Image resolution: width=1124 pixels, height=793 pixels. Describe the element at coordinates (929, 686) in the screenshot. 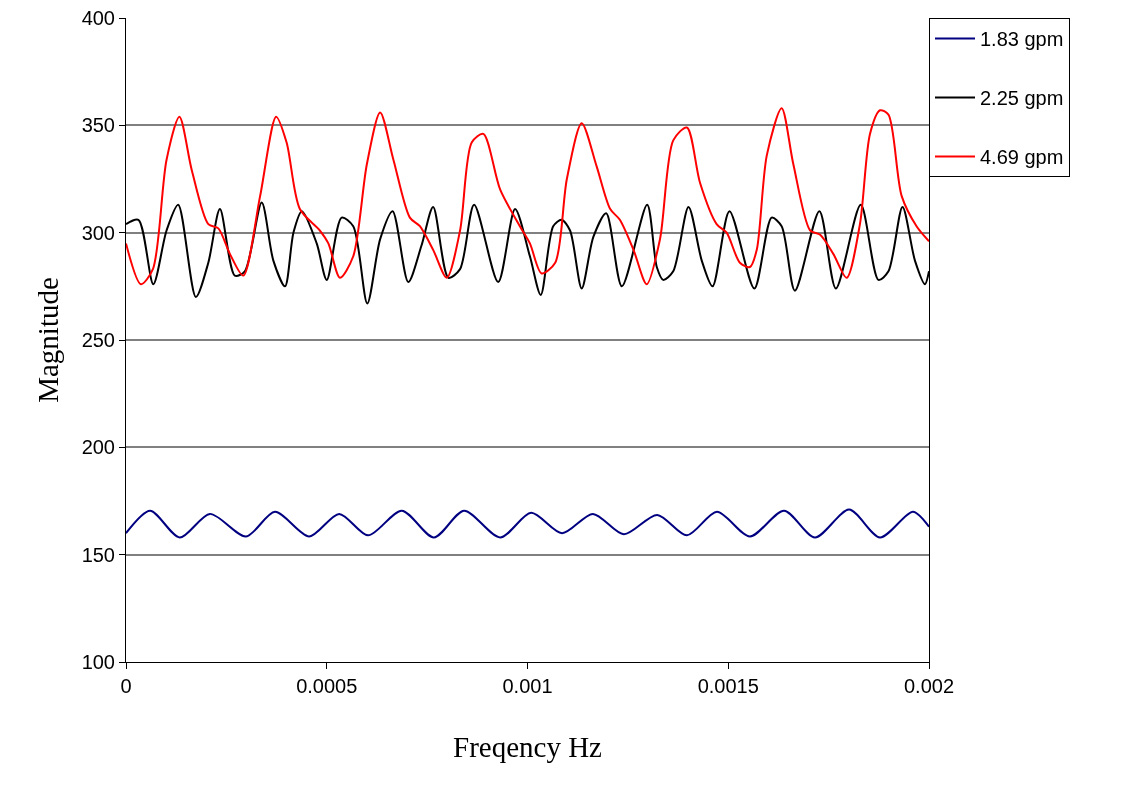

I see `x-tick-label: 0.002` at that location.